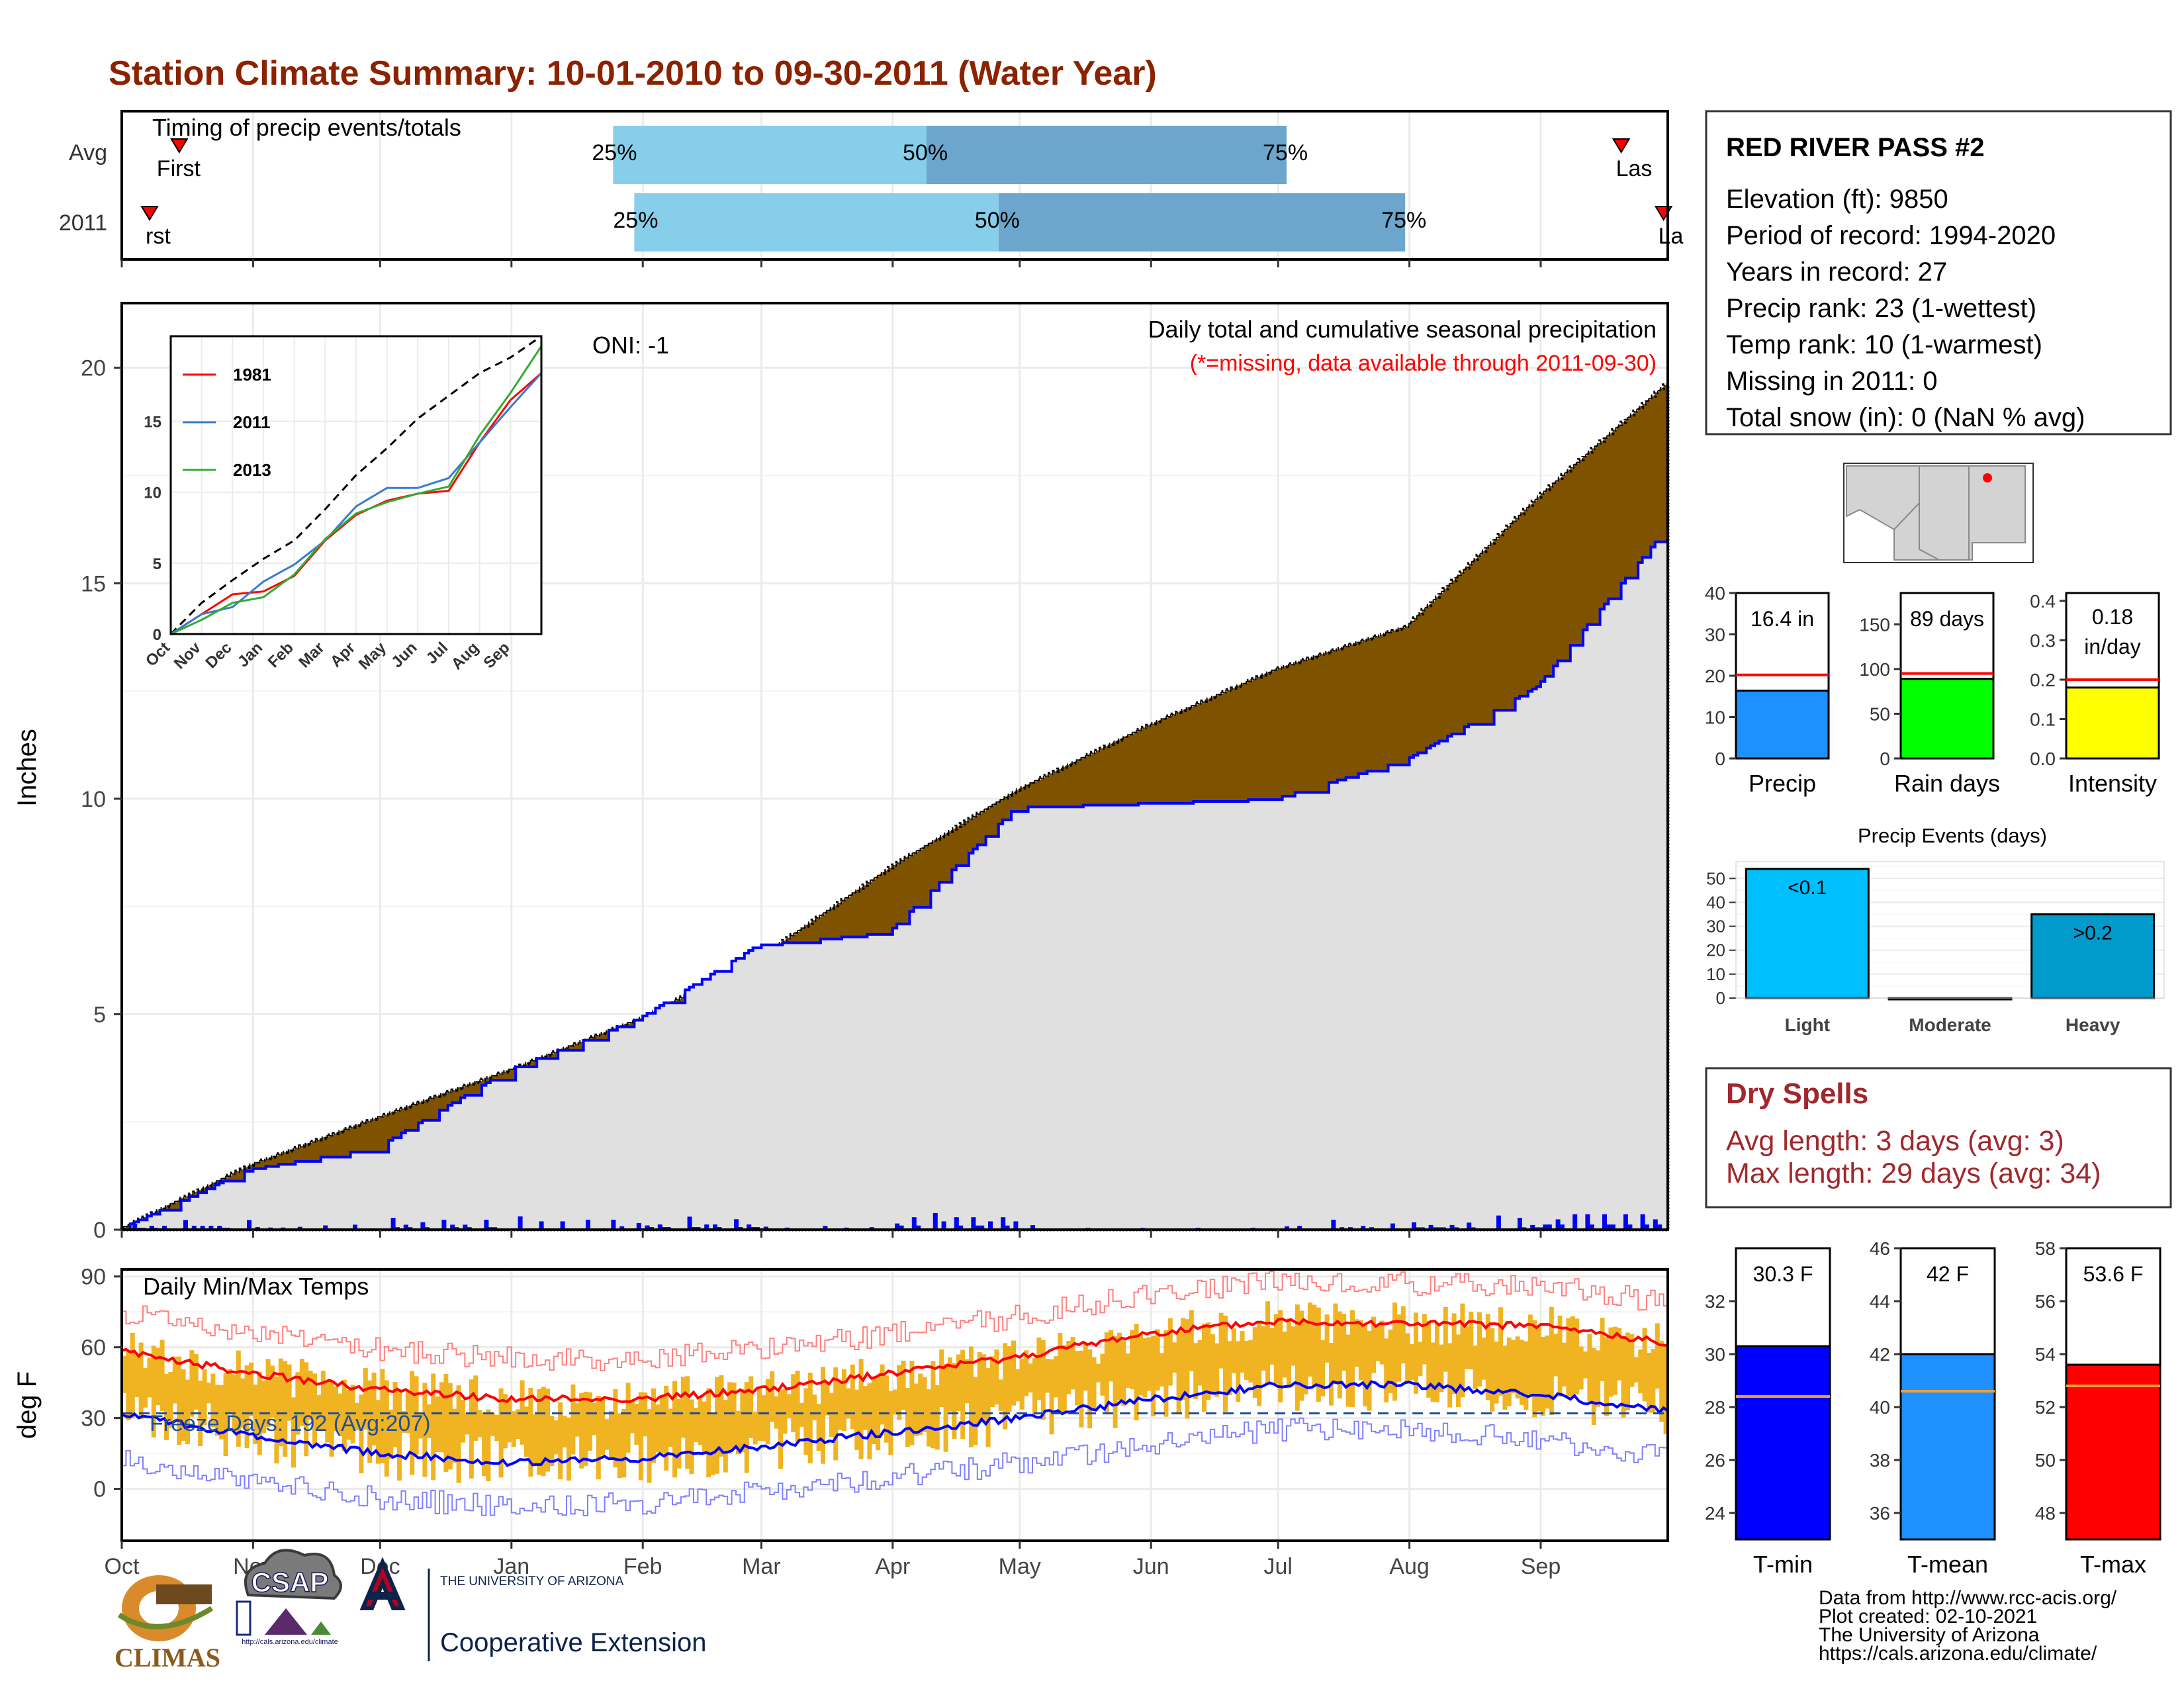 The width and height of the screenshot is (2184, 1691). I want to click on month-label-feb: Feb, so click(643, 1567).